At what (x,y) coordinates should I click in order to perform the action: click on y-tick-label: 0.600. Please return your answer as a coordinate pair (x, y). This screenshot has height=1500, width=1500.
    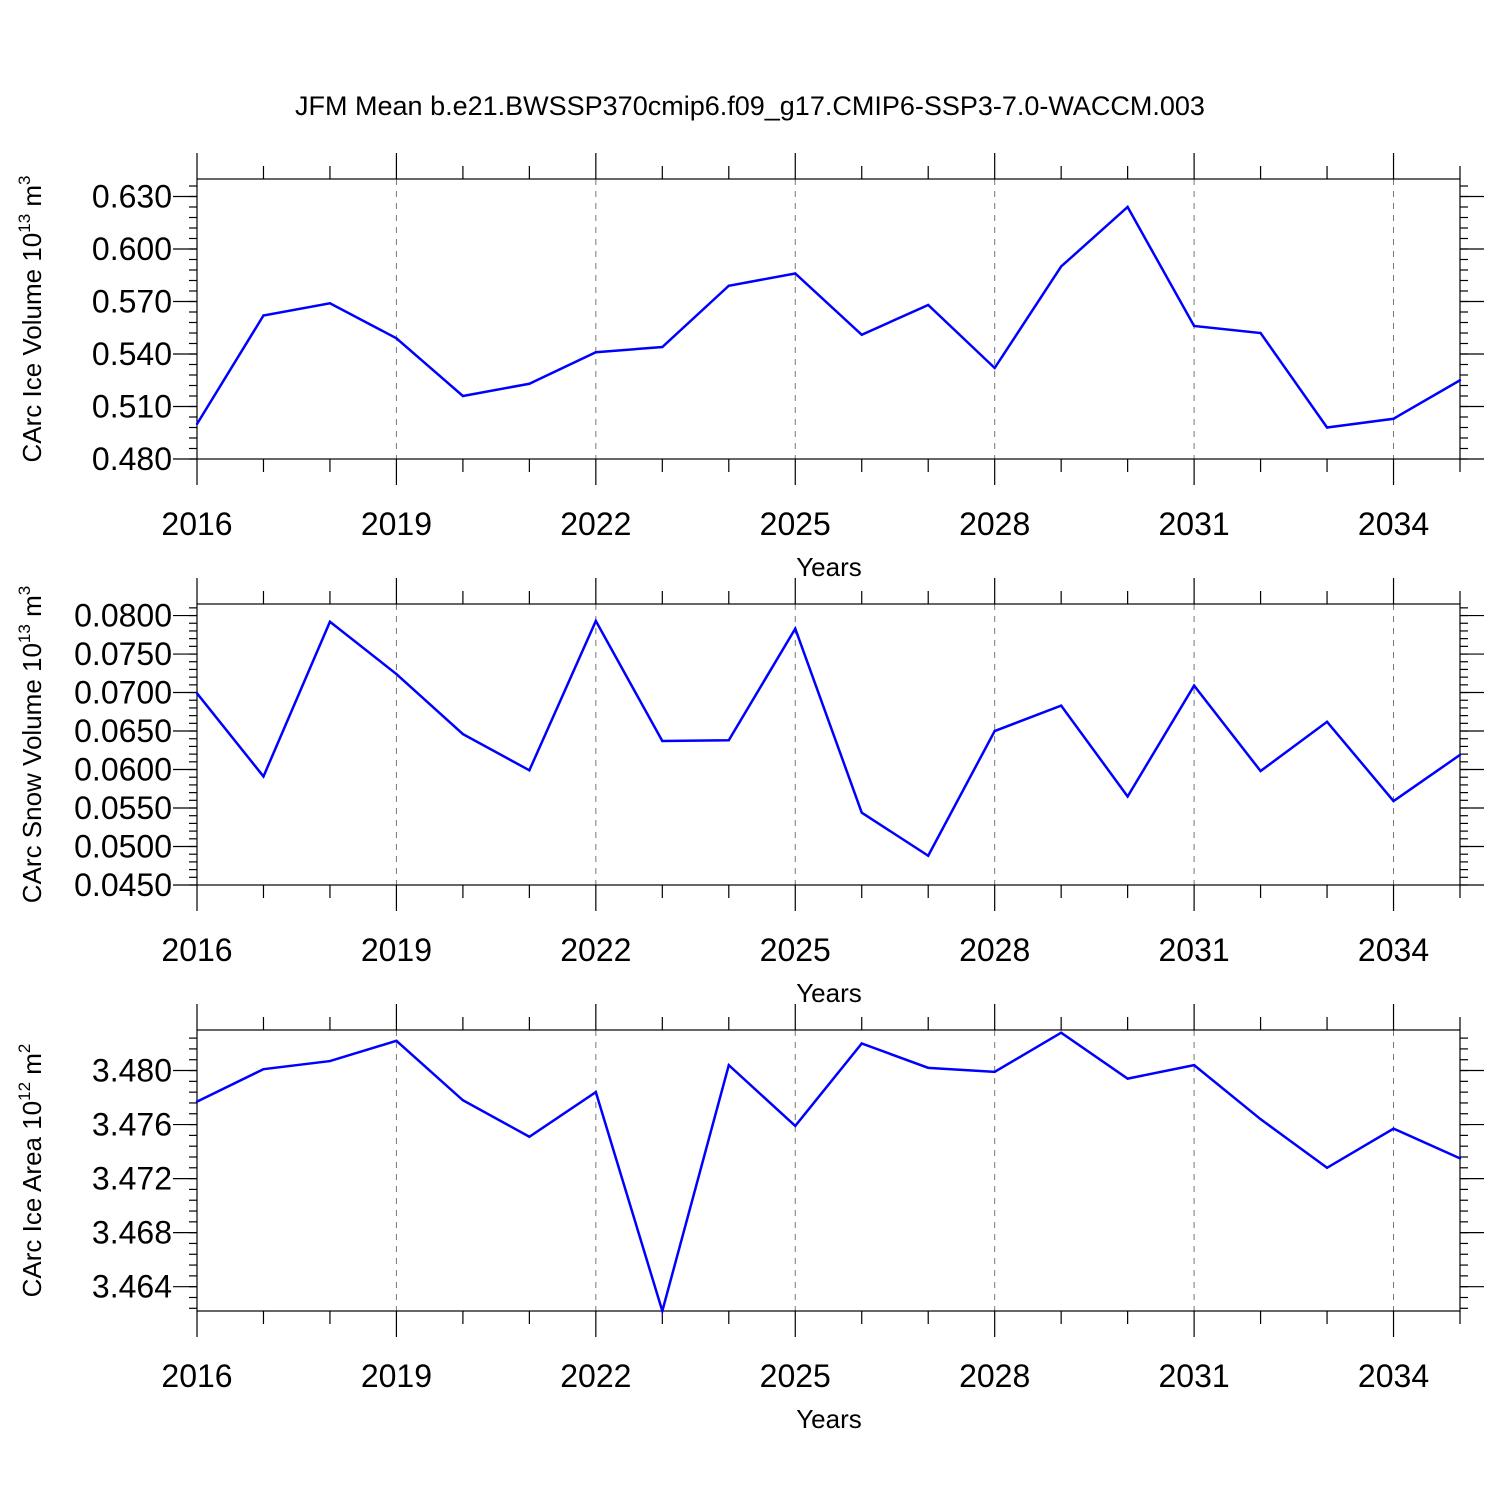
    Looking at the image, I should click on (132, 249).